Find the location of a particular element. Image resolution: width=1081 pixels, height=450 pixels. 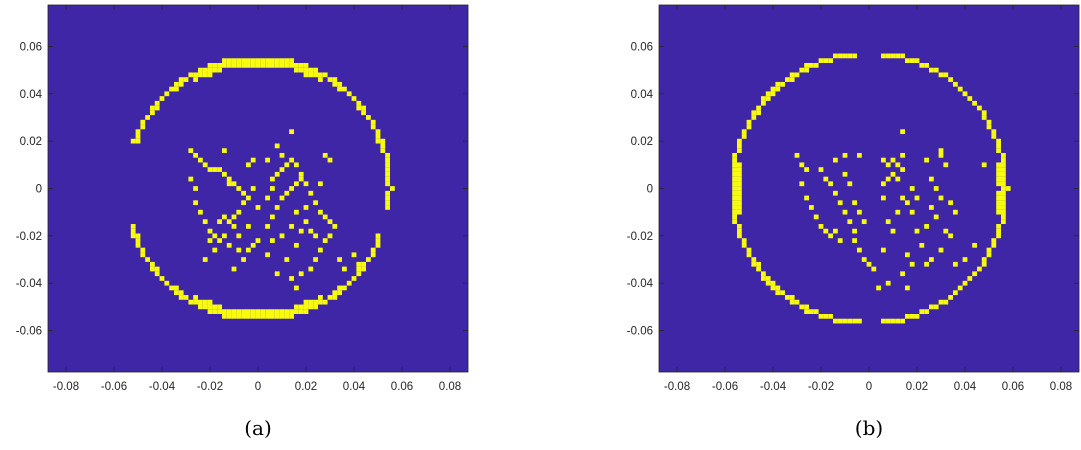

y-tick-label: -0.06 is located at coordinates (29, 332).